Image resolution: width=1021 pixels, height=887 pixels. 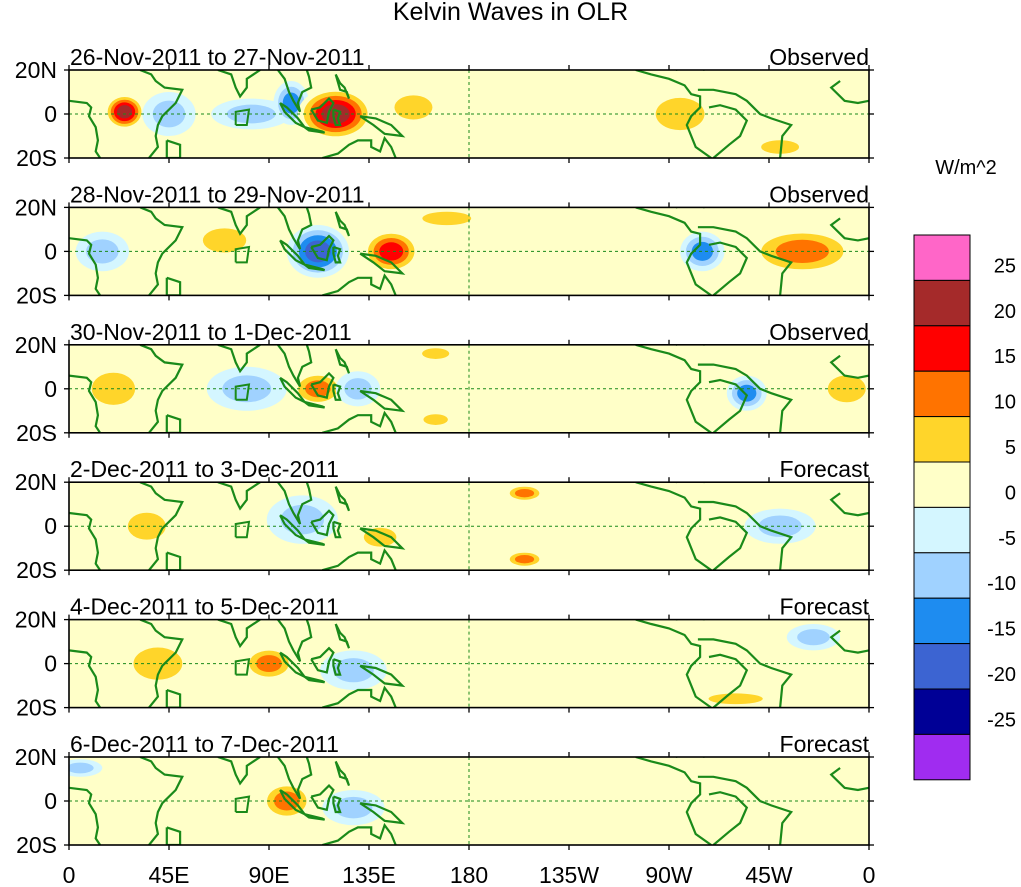 I want to click on panel: 20N 0 20S 6-Dec-2011 to 7-Dec-2011 Forecast, so click(x=444, y=794).